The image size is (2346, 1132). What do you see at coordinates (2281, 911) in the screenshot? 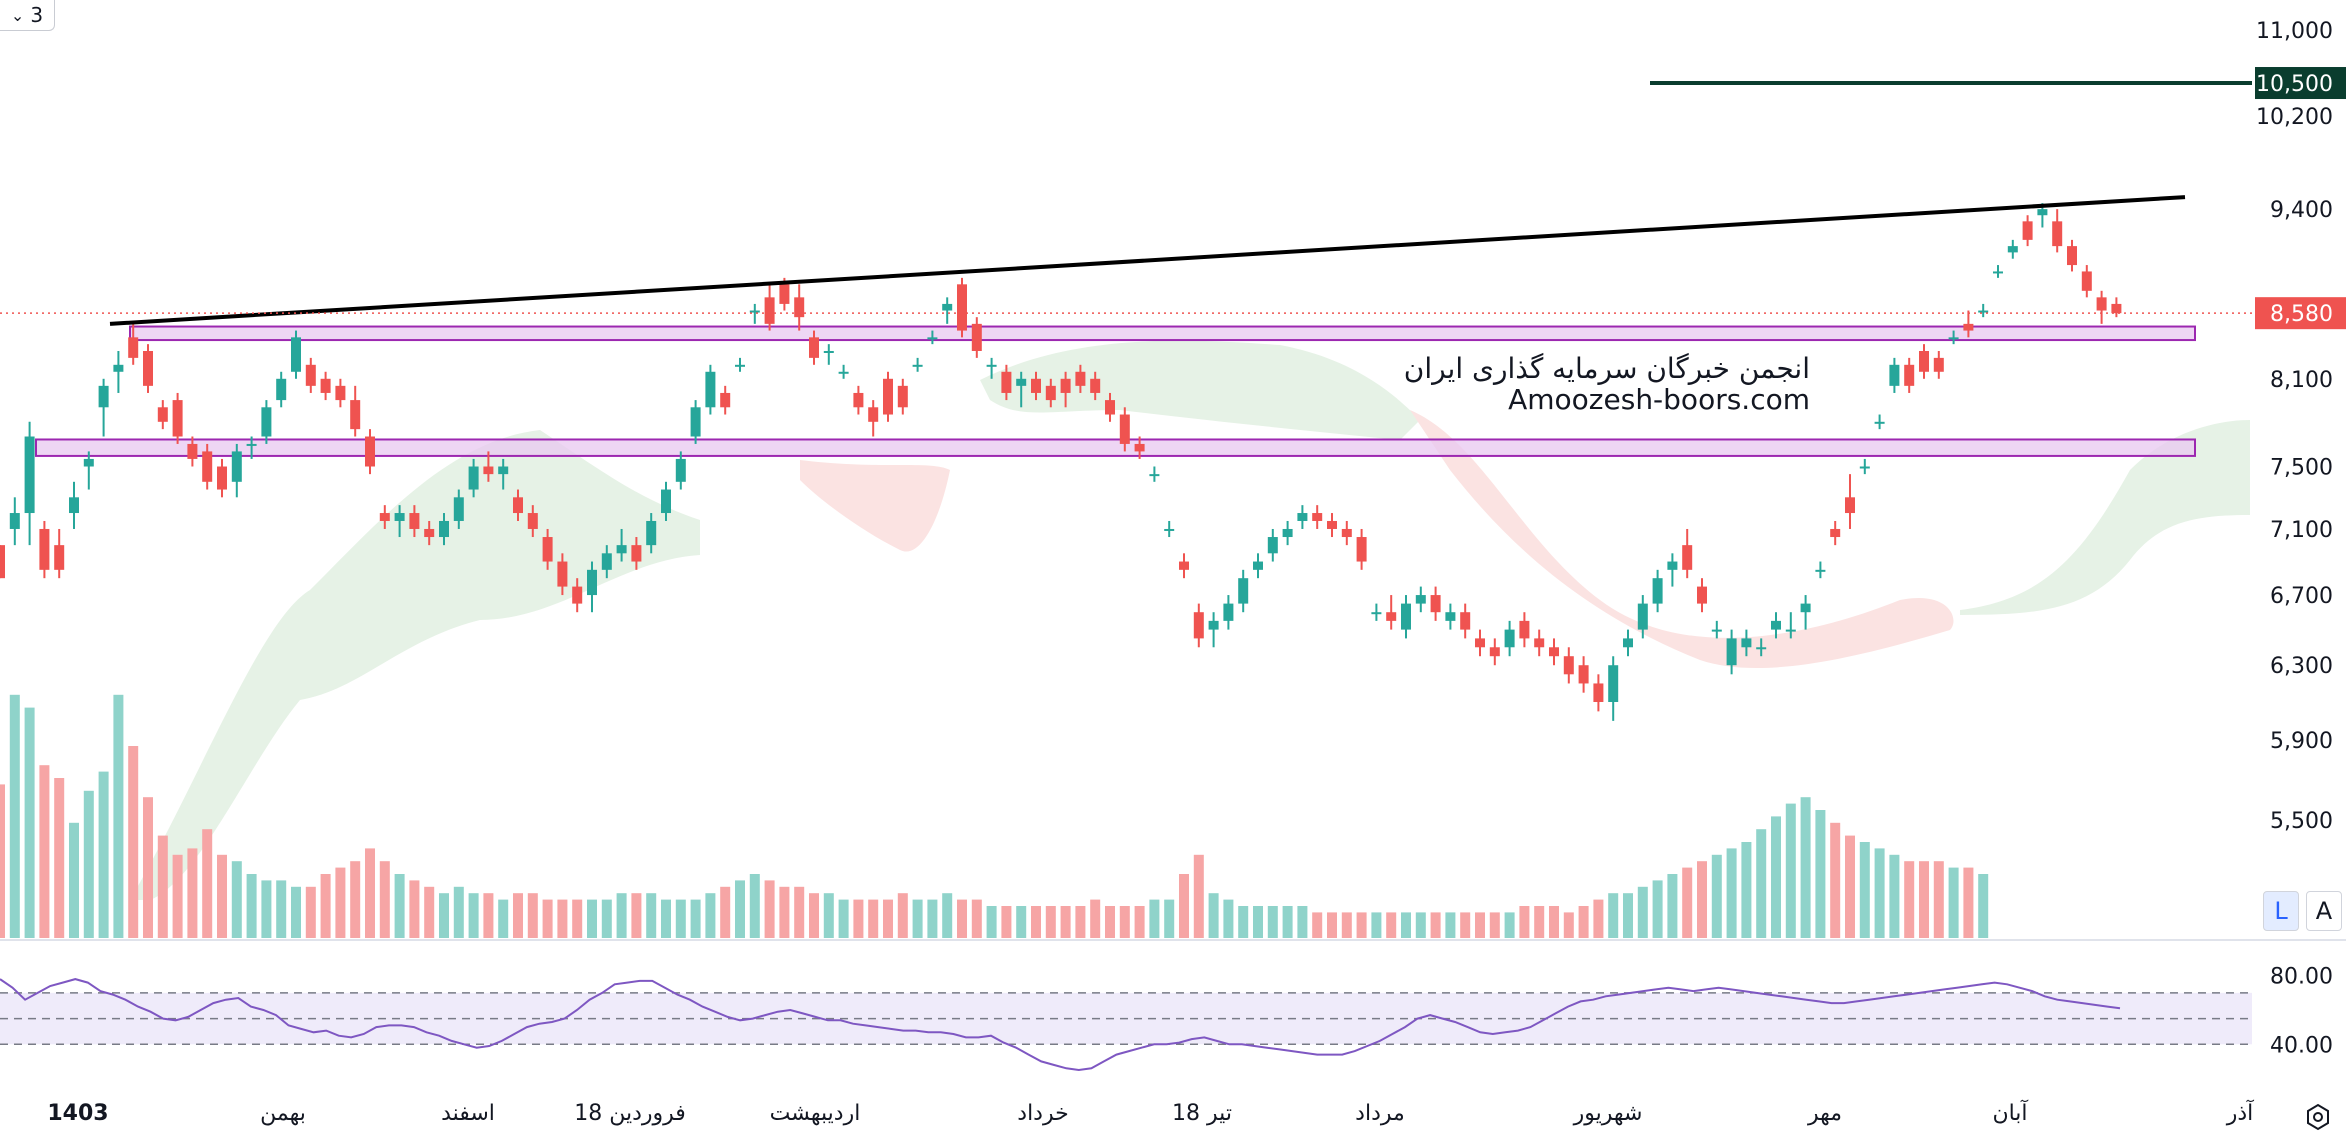
I see `log-scale-button: L` at bounding box center [2281, 911].